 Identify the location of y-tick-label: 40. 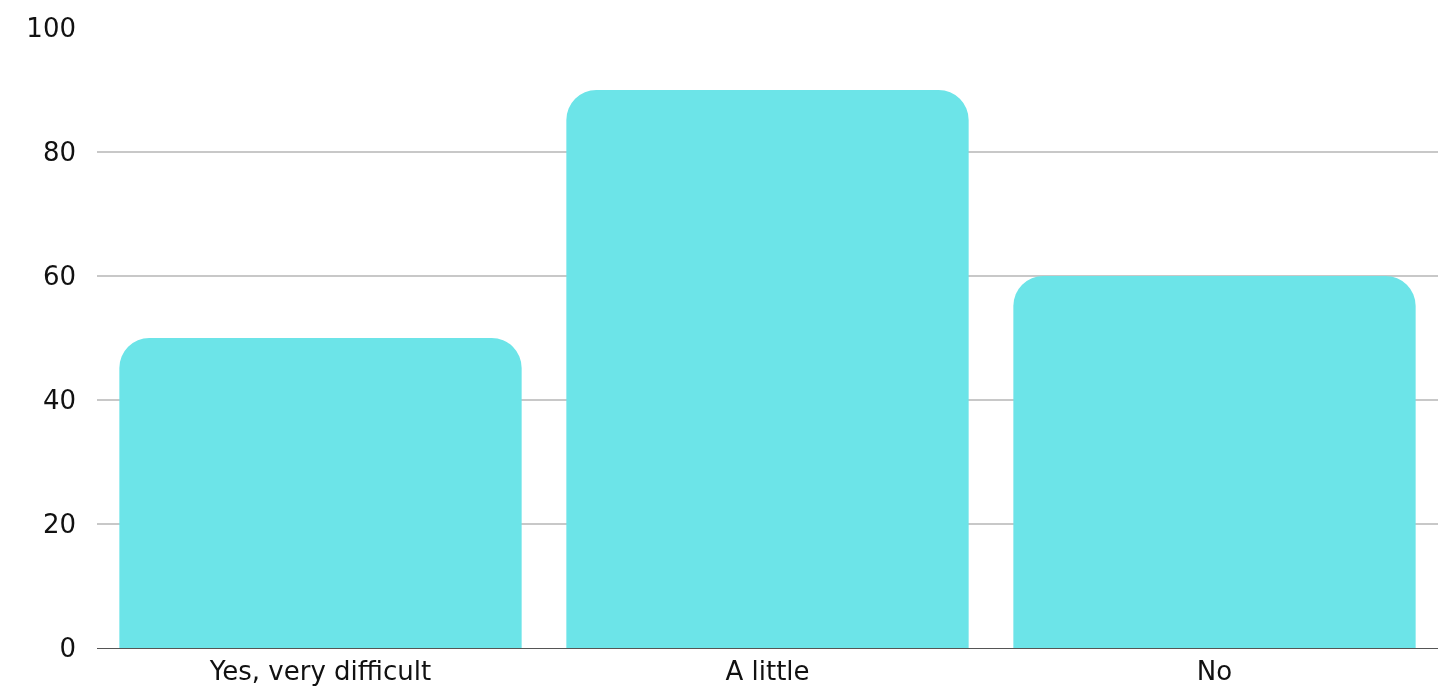
(59, 400).